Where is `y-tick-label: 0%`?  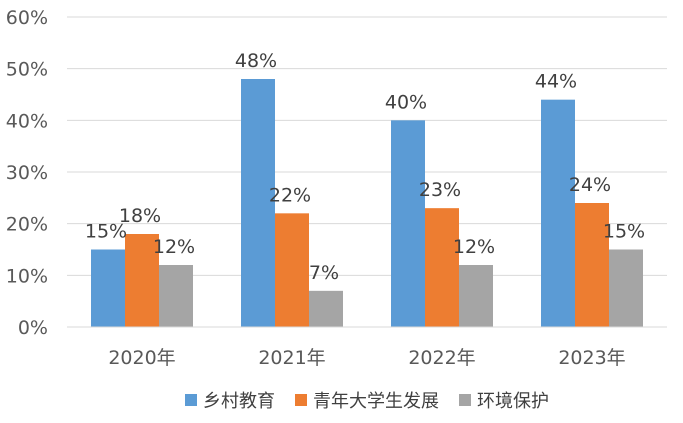 y-tick-label: 0% is located at coordinates (33, 328).